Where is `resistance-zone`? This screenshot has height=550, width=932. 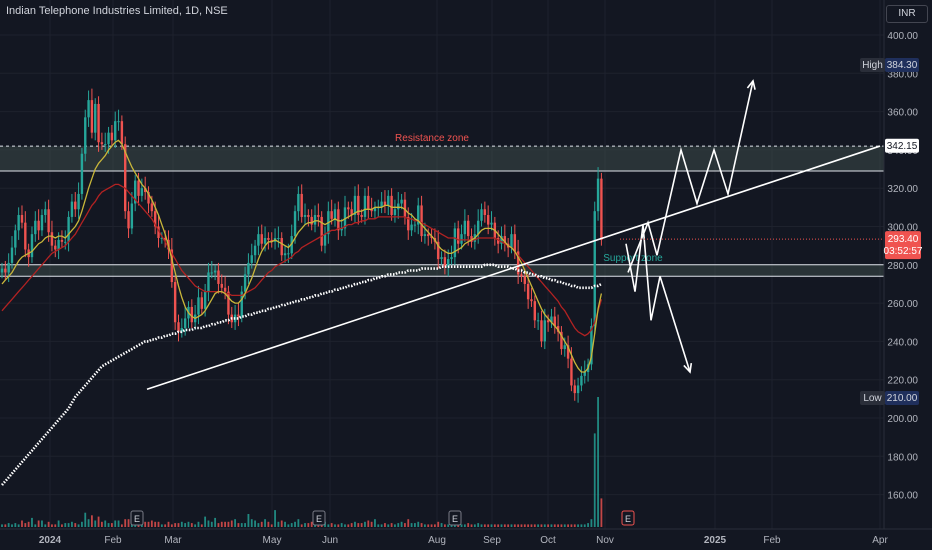
resistance-zone is located at coordinates (442, 158).